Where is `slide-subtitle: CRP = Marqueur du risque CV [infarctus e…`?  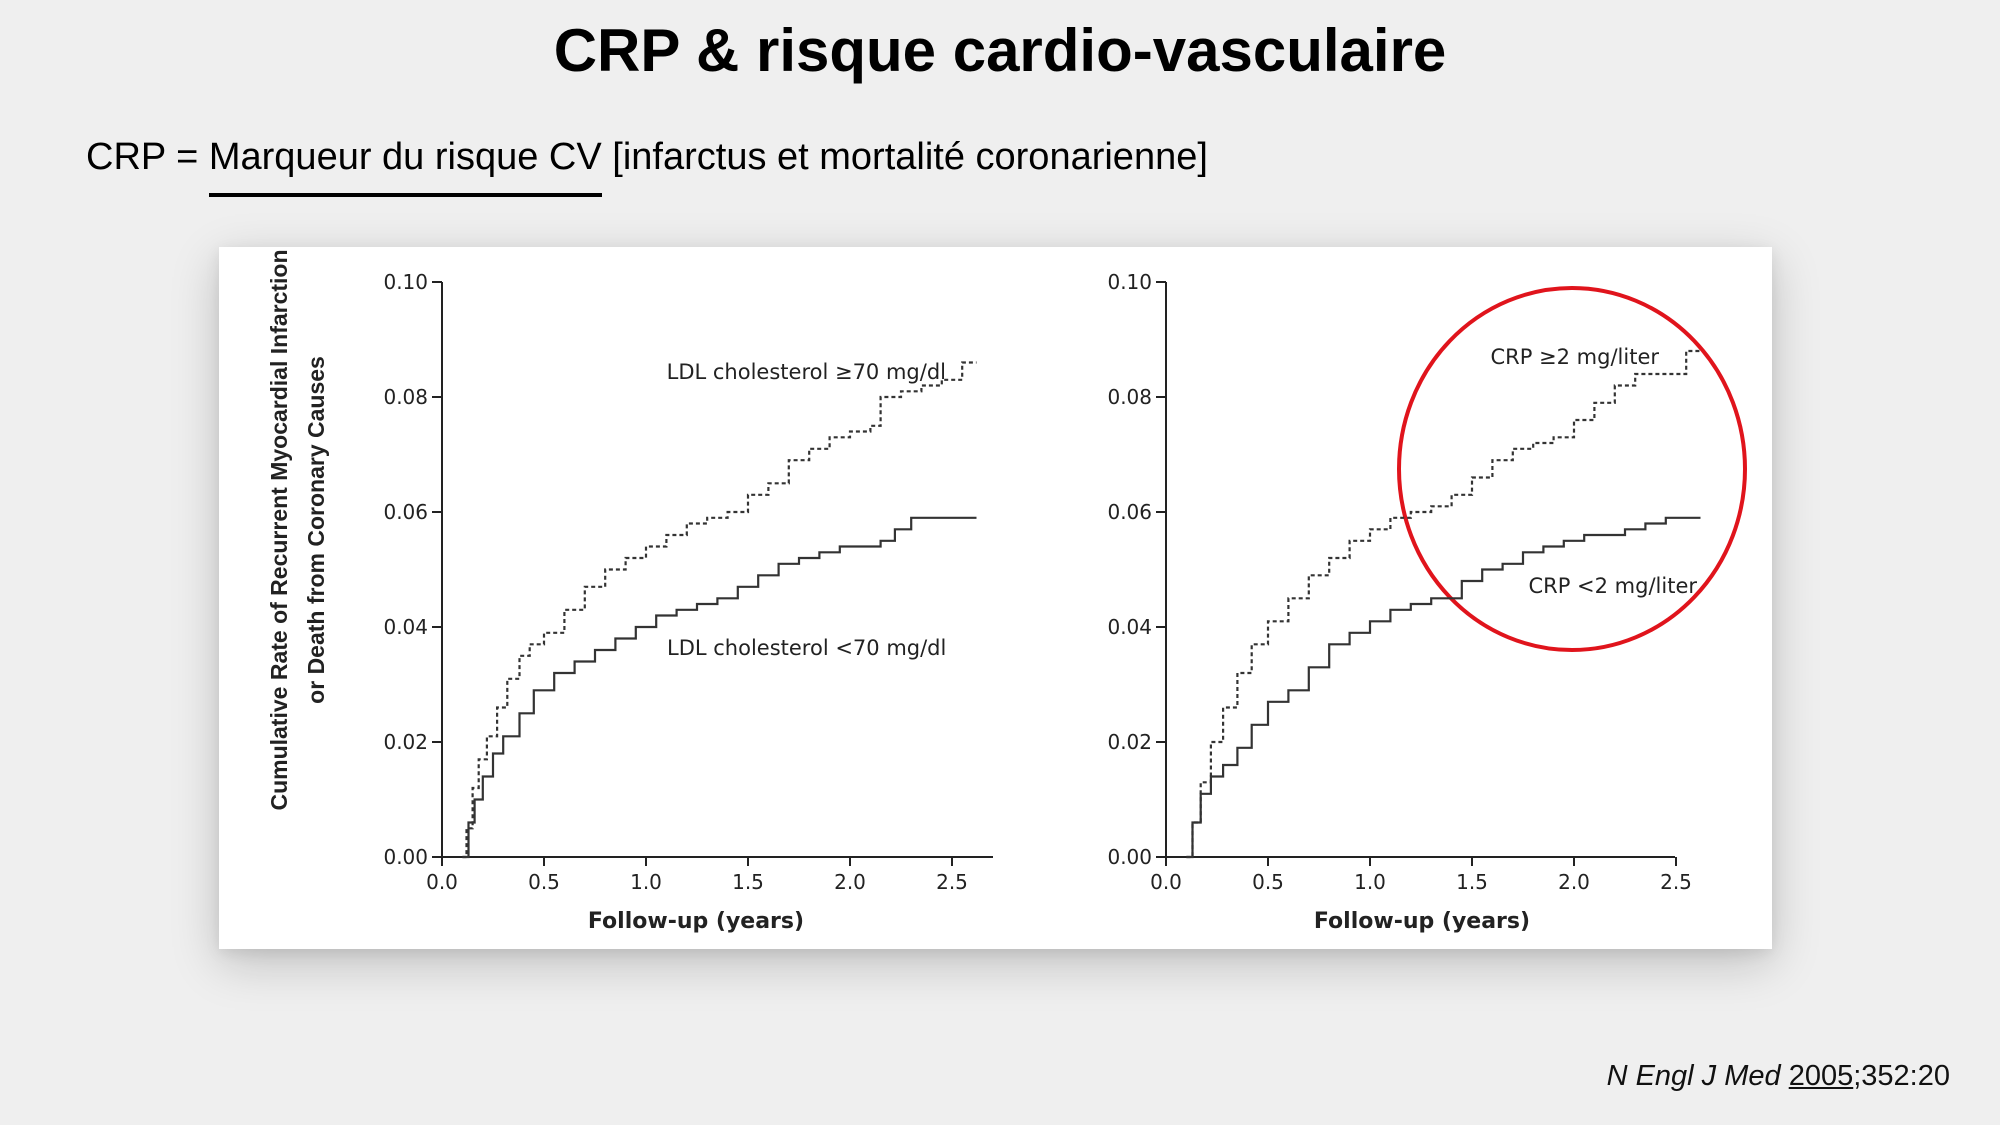 slide-subtitle: CRP = Marqueur du risque CV [infarctus e… is located at coordinates (647, 166).